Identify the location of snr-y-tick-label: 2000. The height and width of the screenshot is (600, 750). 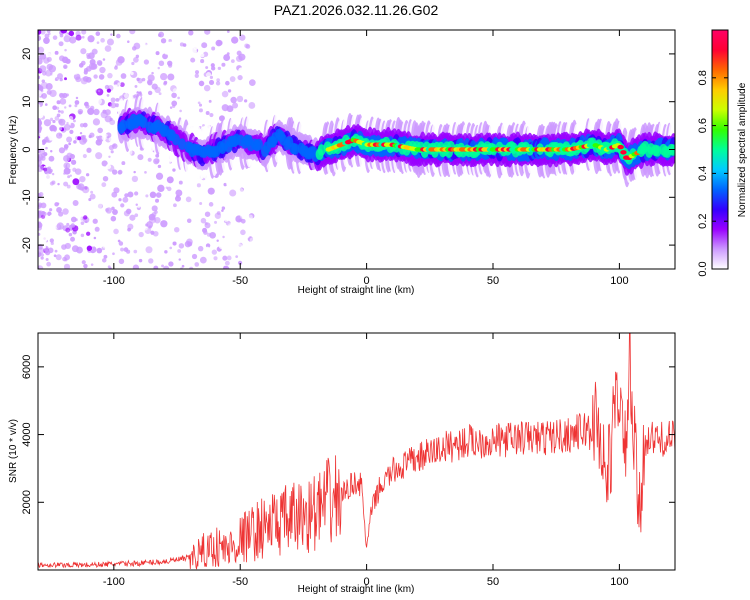
(27, 502).